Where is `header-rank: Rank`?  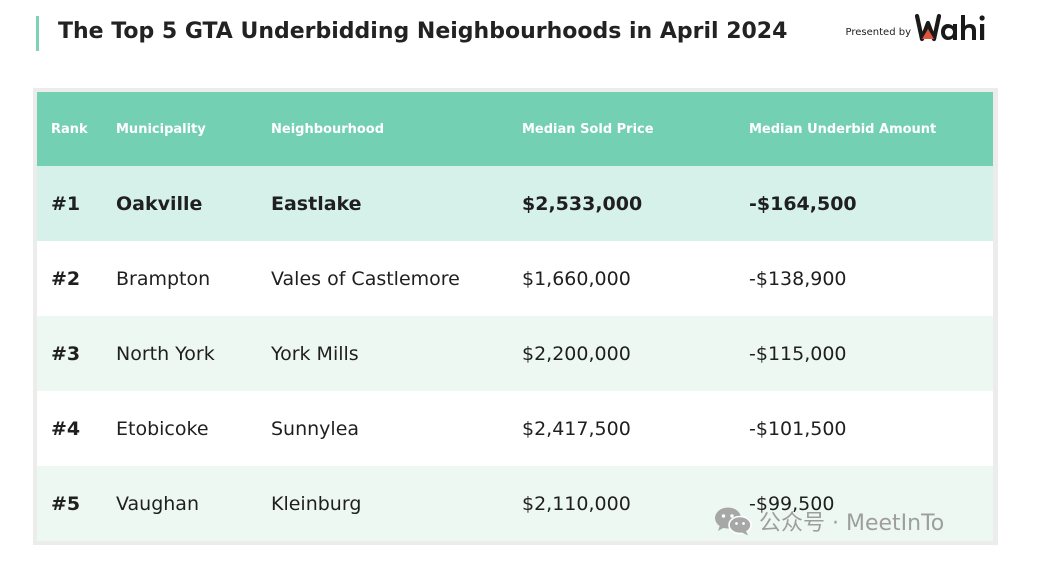
header-rank: Rank is located at coordinates (69, 129).